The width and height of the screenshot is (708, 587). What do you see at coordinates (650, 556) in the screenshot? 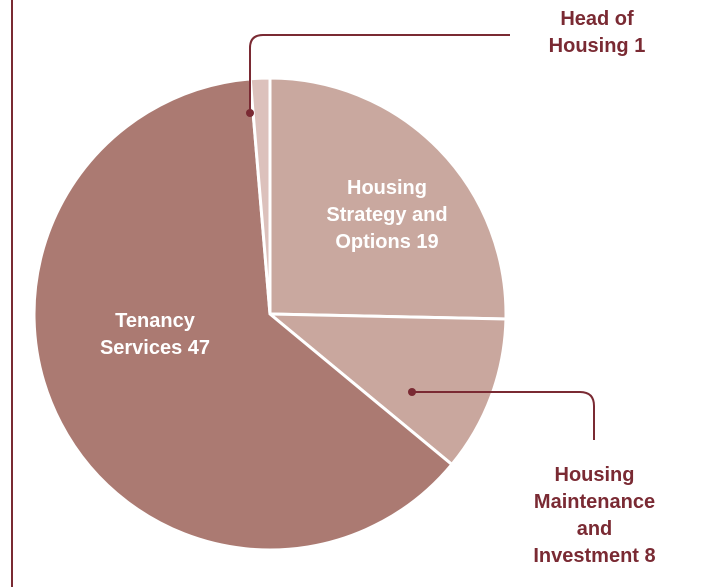
I see `label-value: 8` at bounding box center [650, 556].